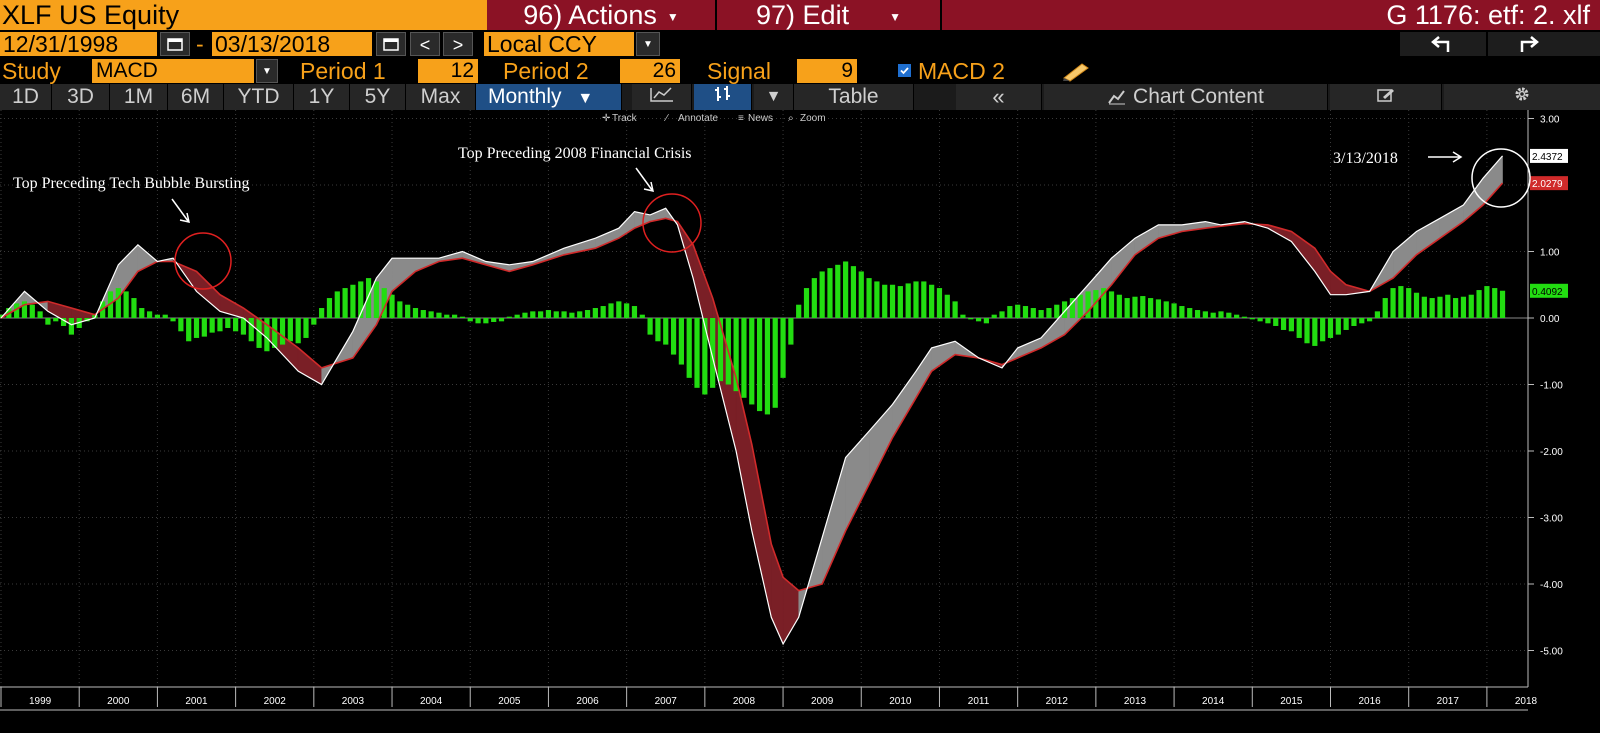  I want to click on range-5y: 5Y, so click(378, 97).